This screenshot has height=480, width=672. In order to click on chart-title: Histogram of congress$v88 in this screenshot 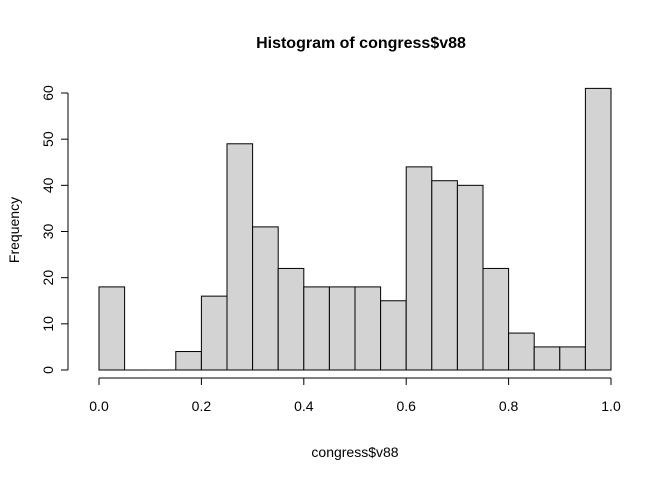, I will do `click(361, 43)`.